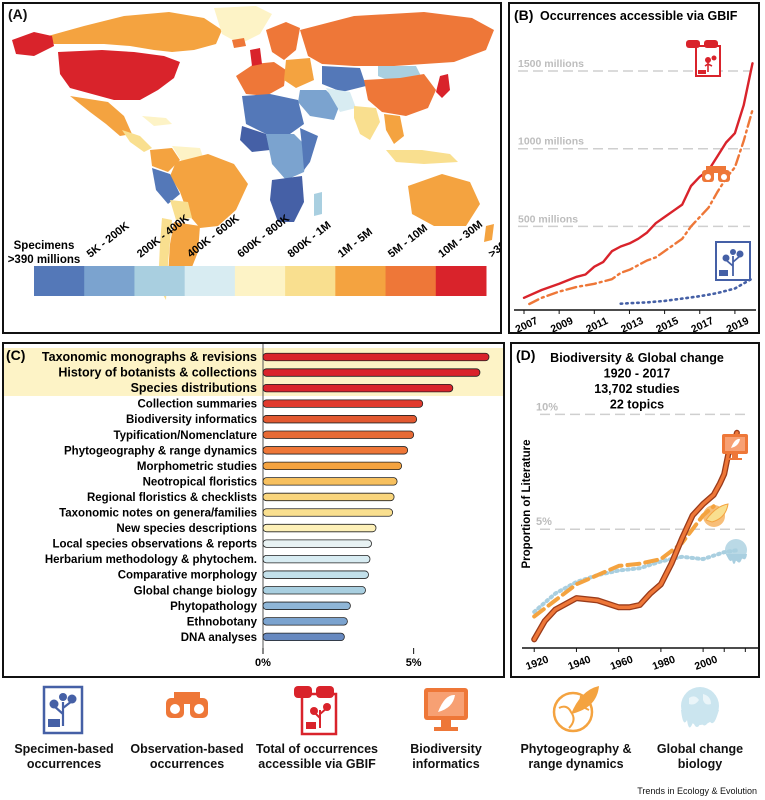 The width and height of the screenshot is (765, 800). Describe the element at coordinates (318, 204) in the screenshot. I see `map-region-madagascar` at that location.